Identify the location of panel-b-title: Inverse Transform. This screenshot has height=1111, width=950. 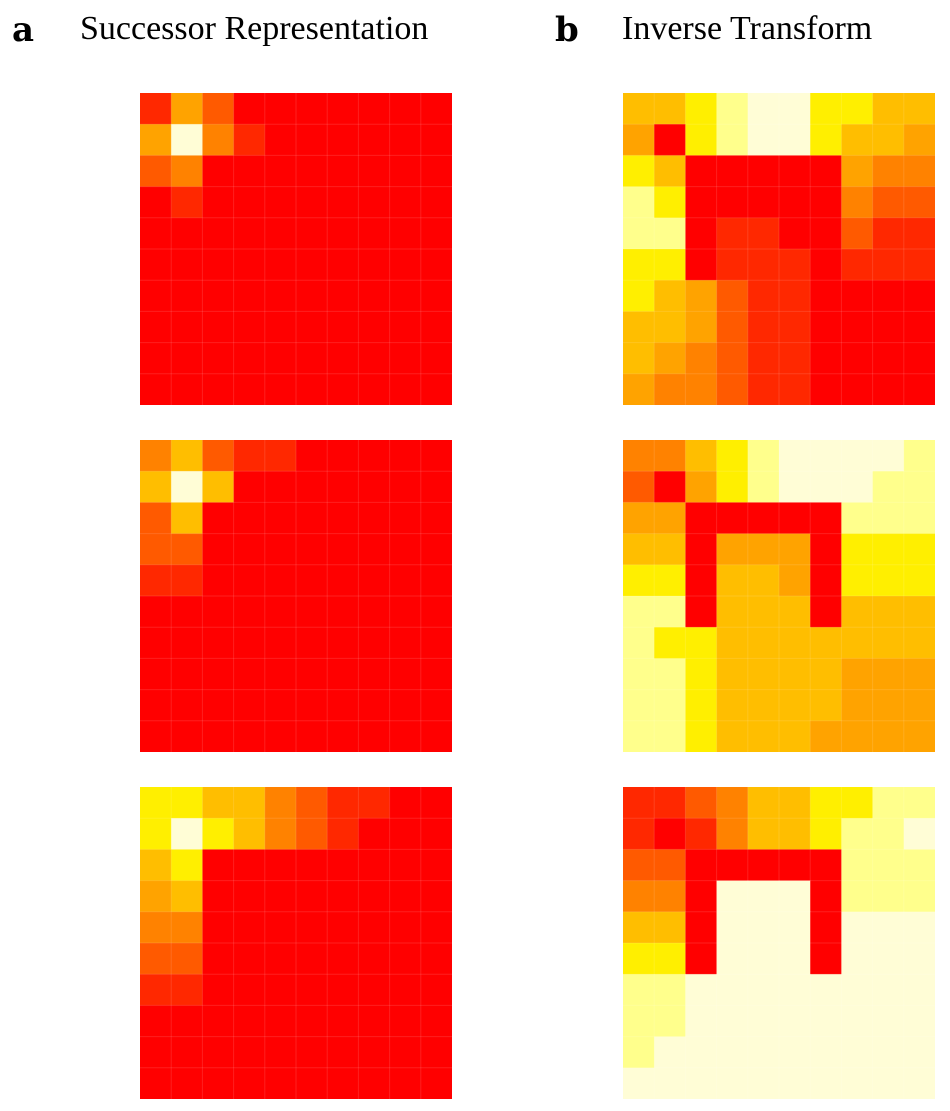
(747, 28).